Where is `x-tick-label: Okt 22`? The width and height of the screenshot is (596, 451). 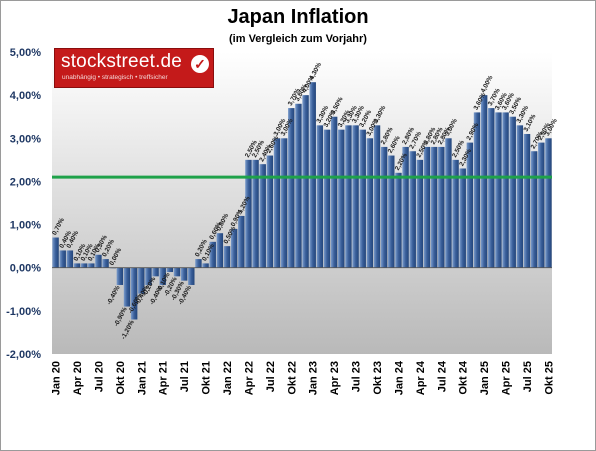
x-tick-label: Okt 22 is located at coordinates (292, 378).